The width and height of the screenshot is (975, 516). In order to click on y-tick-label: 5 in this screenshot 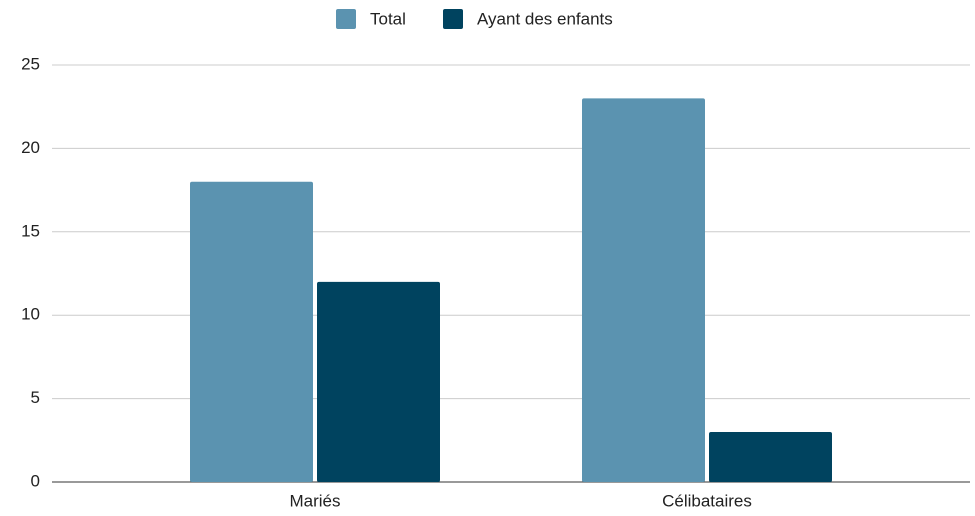, I will do `click(35, 397)`.